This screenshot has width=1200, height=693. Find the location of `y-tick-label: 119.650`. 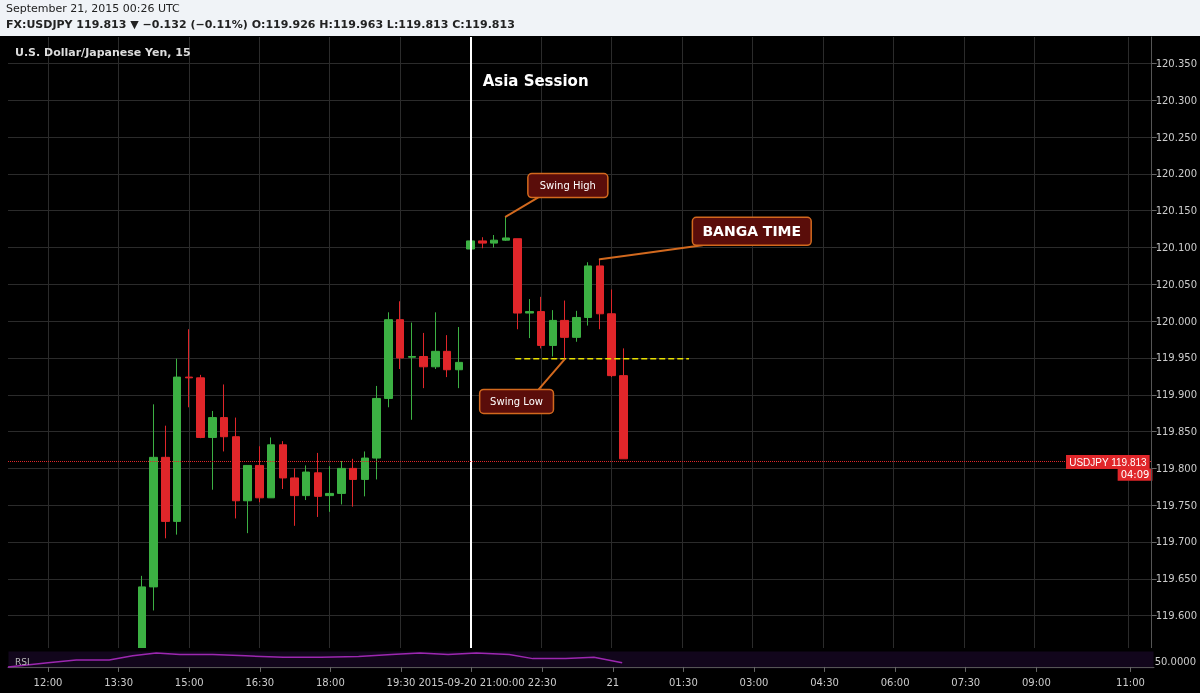

y-tick-label: 119.650 is located at coordinates (1176, 579).